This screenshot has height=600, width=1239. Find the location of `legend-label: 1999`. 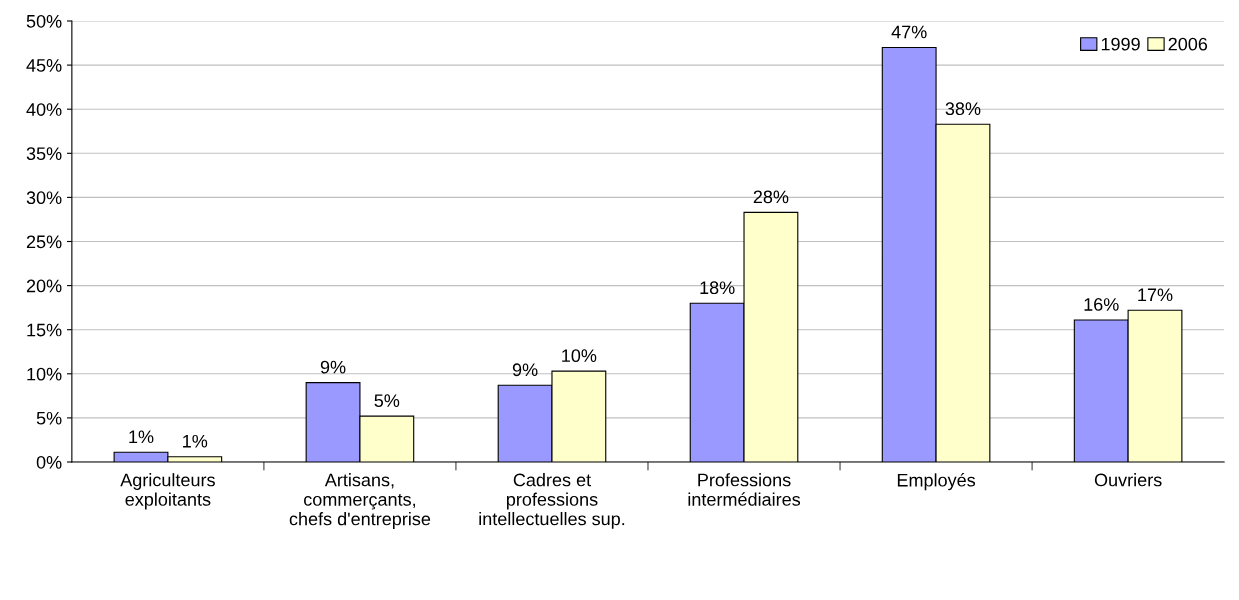

legend-label: 1999 is located at coordinates (1120, 44).